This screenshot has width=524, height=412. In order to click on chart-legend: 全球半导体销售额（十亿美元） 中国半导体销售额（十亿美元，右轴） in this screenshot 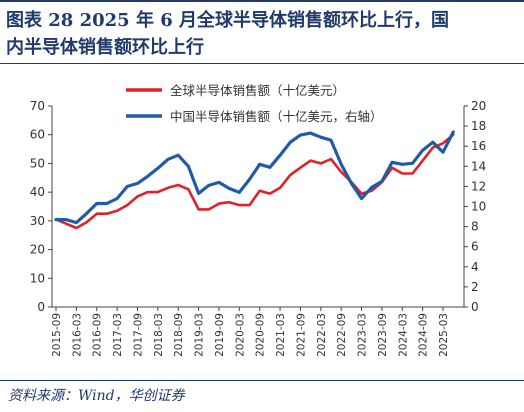, I will do `click(254, 103)`.